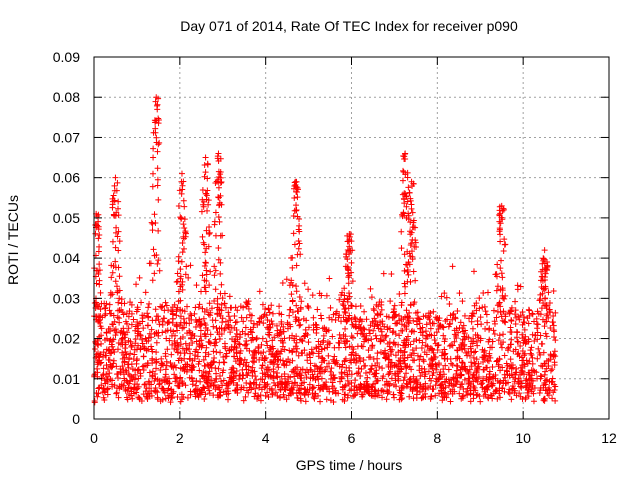 The width and height of the screenshot is (640, 480). I want to click on y-tick-label: 0.09, so click(66, 57).